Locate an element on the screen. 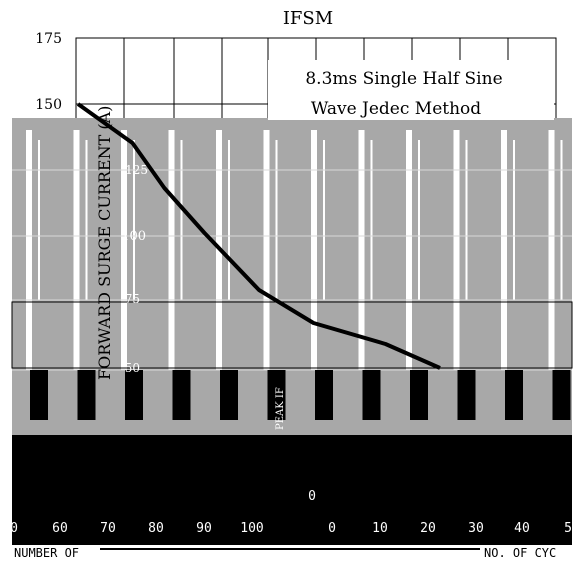 The height and width of the screenshot is (567, 576). y-tick-label-100: 100 is located at coordinates (133, 236).